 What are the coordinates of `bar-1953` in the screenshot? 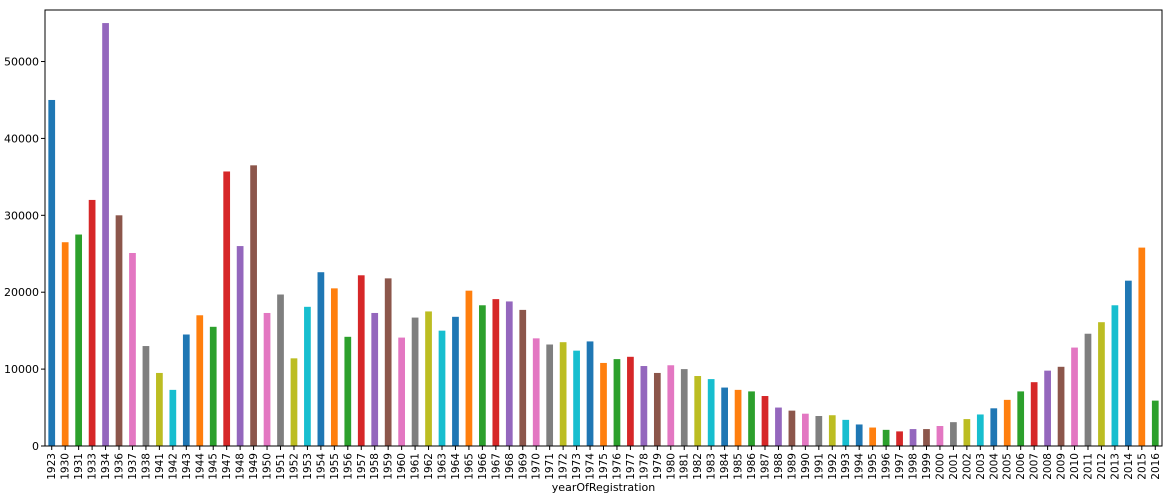 It's located at (307, 376).